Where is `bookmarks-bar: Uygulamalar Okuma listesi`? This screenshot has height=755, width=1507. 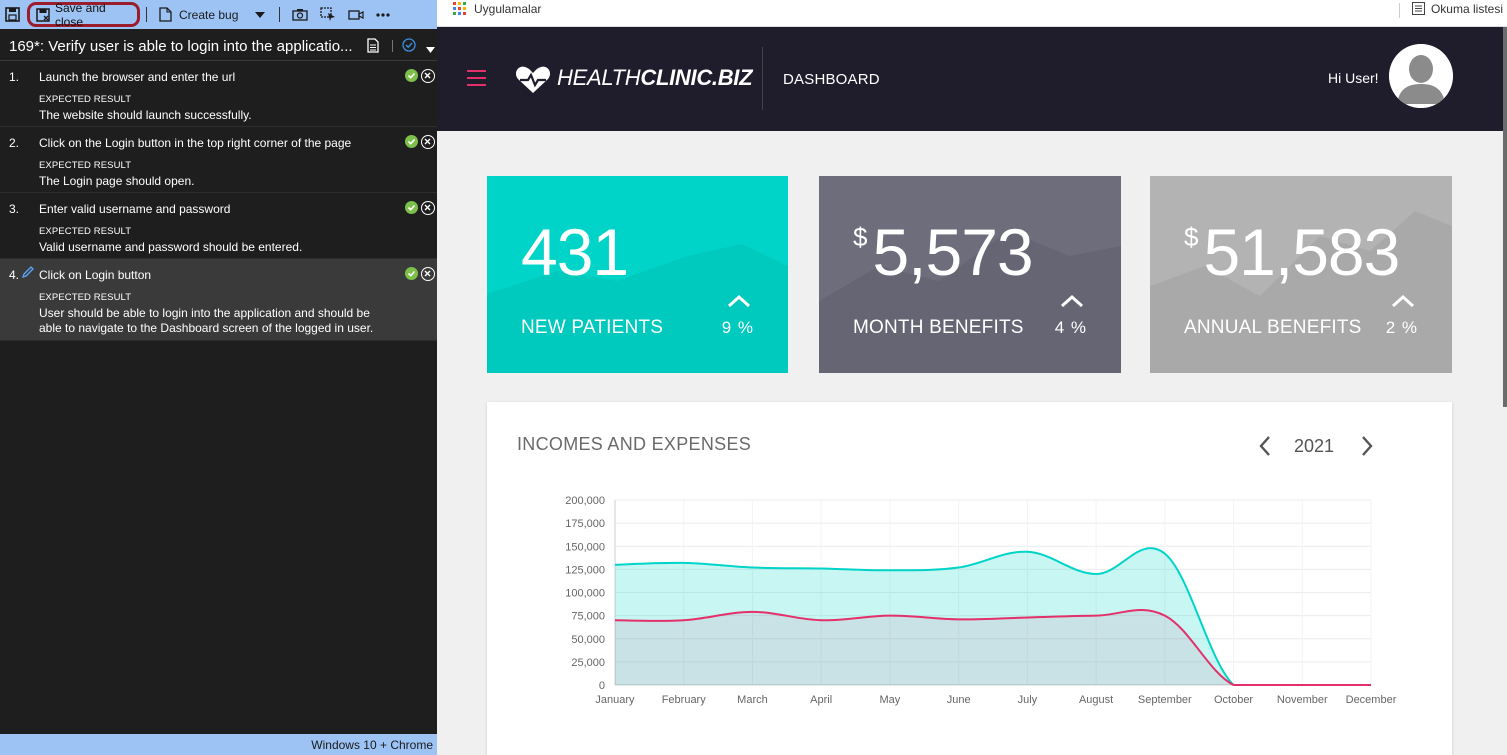
bookmarks-bar: Uygulamalar Okuma listesi is located at coordinates (972, 13).